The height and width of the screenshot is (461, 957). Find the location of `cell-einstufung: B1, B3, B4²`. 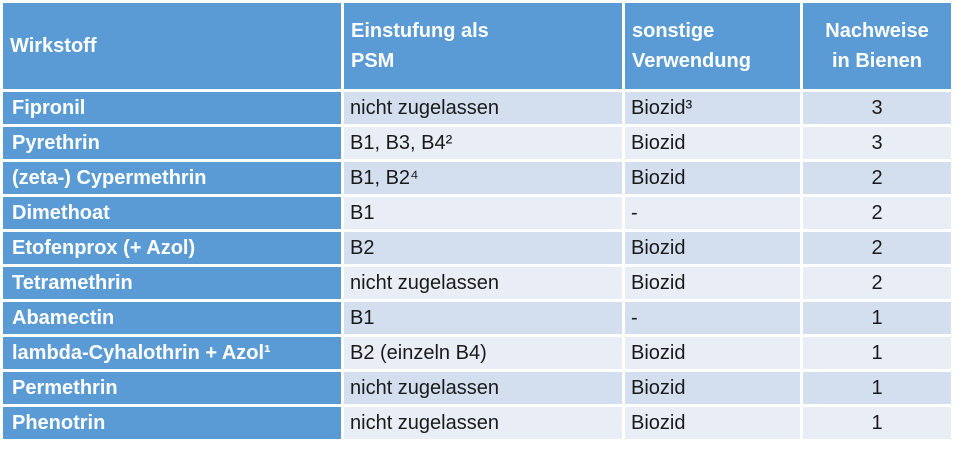

cell-einstufung: B1, B3, B4² is located at coordinates (483, 143).